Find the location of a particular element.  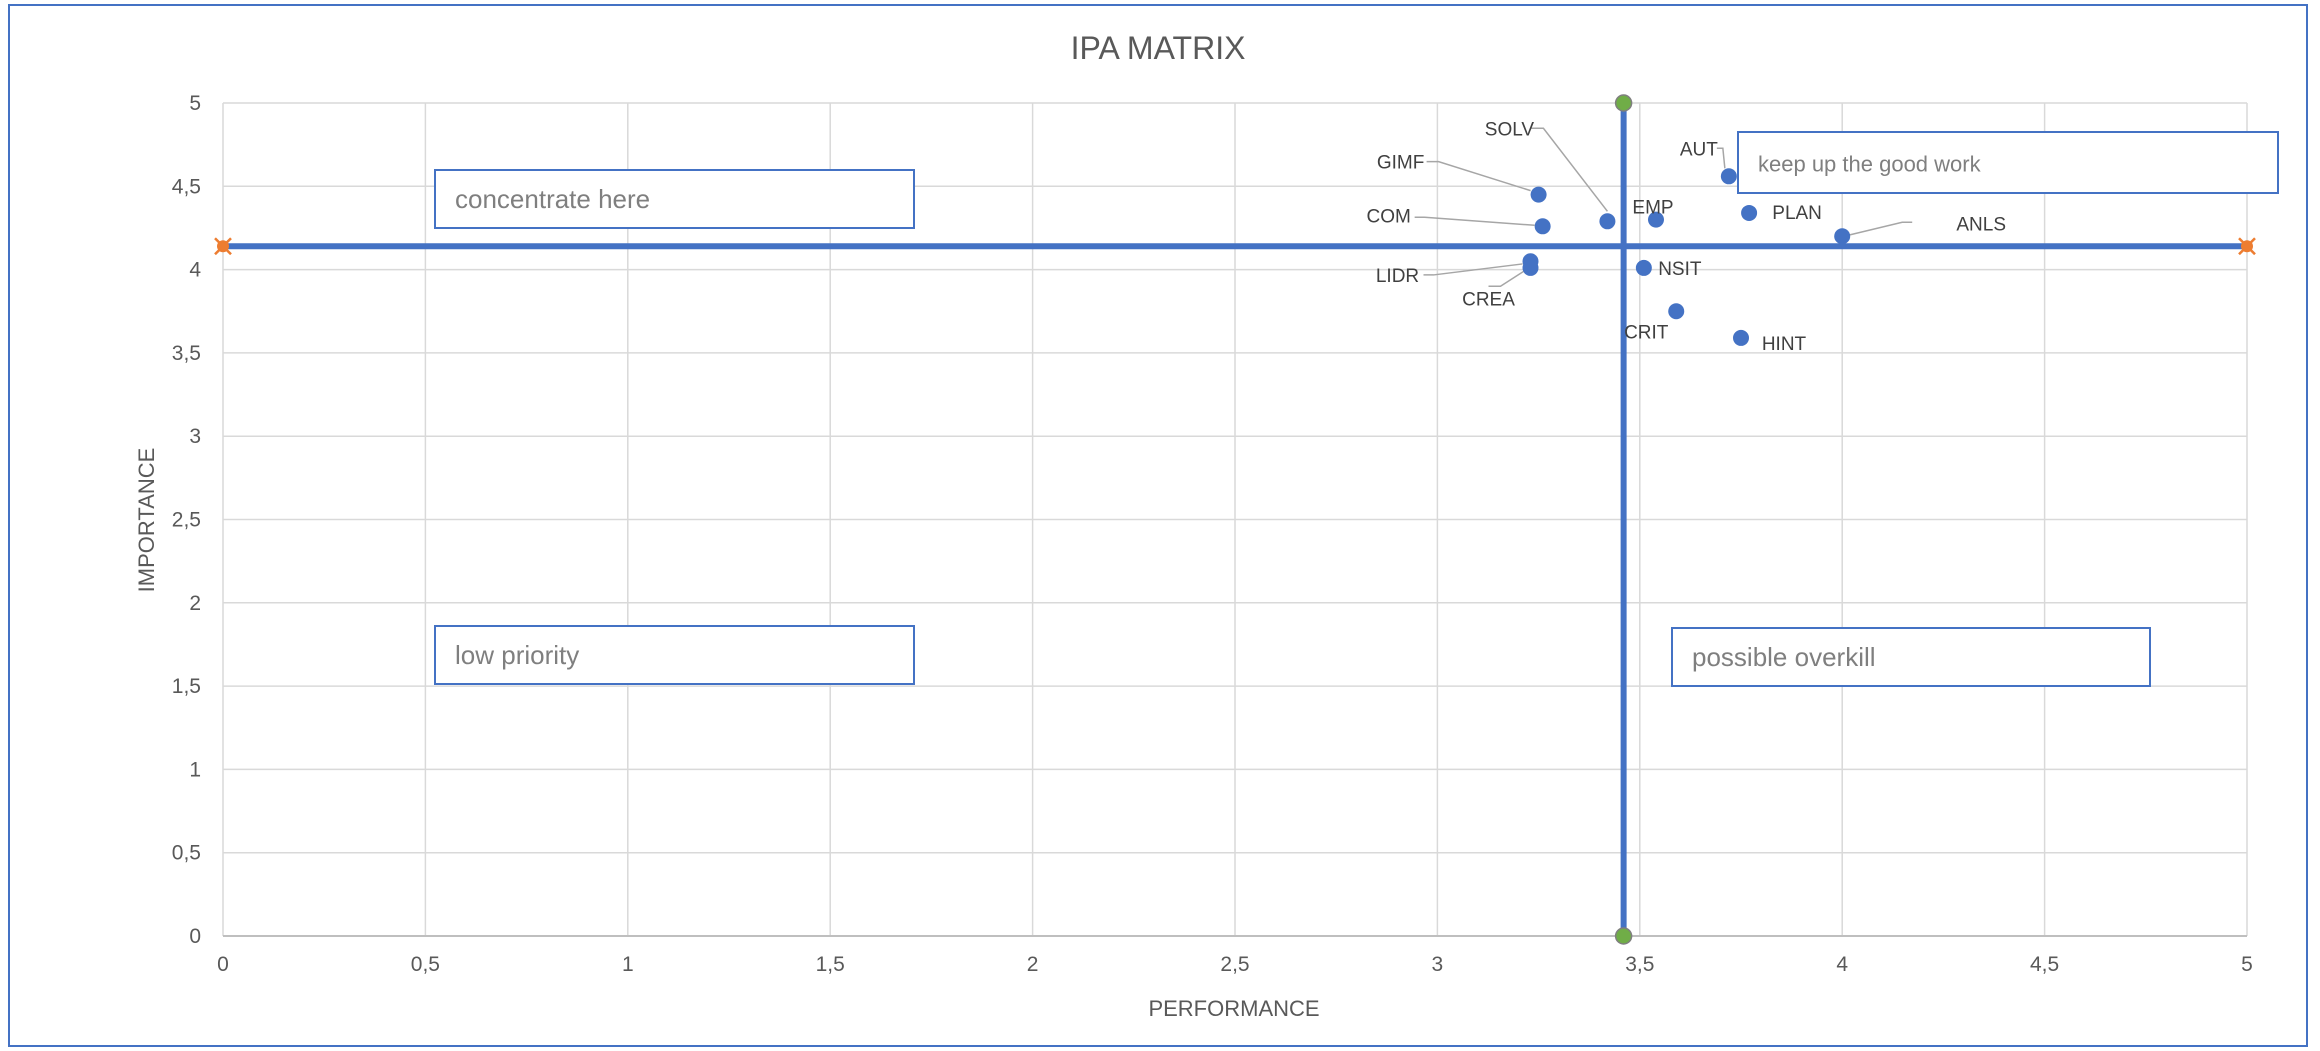

quadrant-label-bottom-left: low priority is located at coordinates (517, 655).